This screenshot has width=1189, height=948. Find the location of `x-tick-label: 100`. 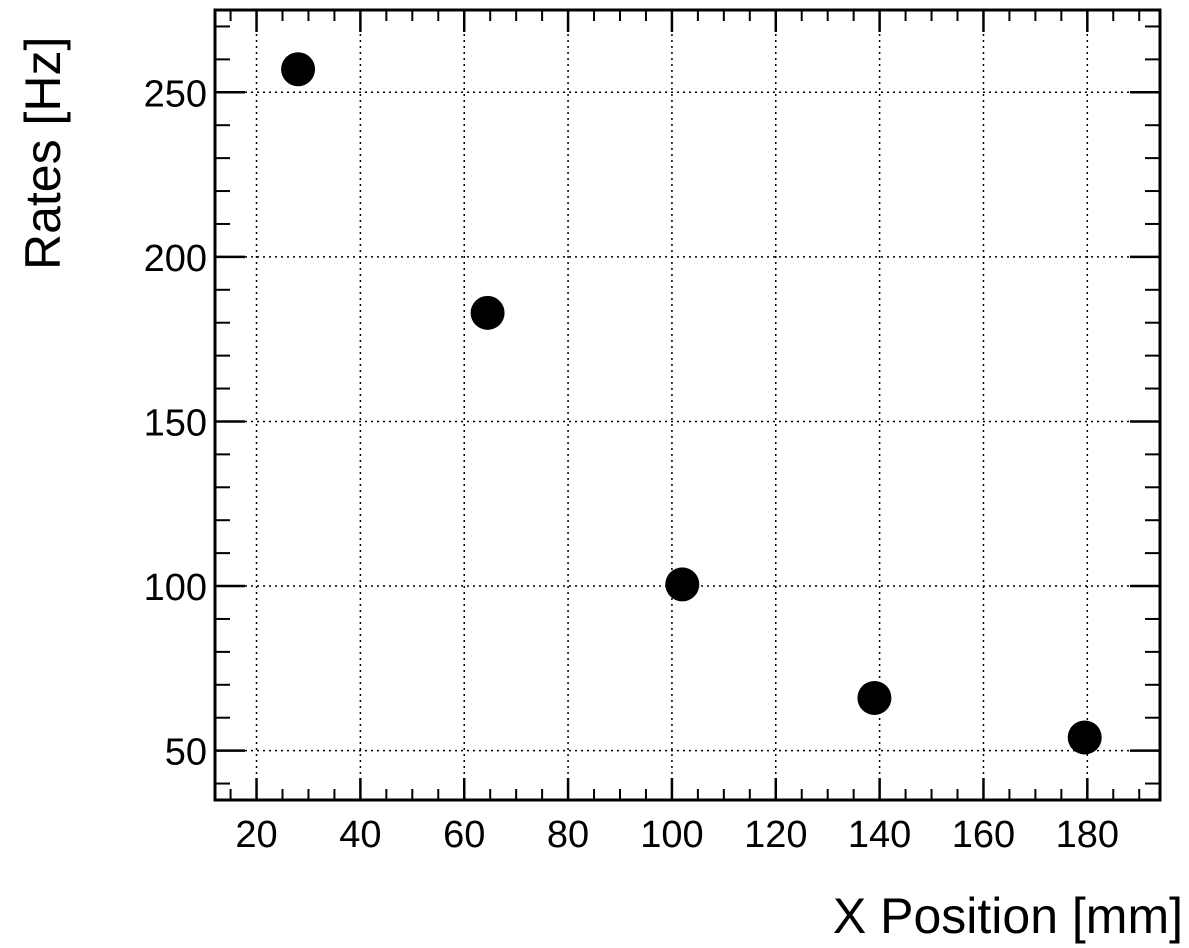

x-tick-label: 100 is located at coordinates (671, 835).